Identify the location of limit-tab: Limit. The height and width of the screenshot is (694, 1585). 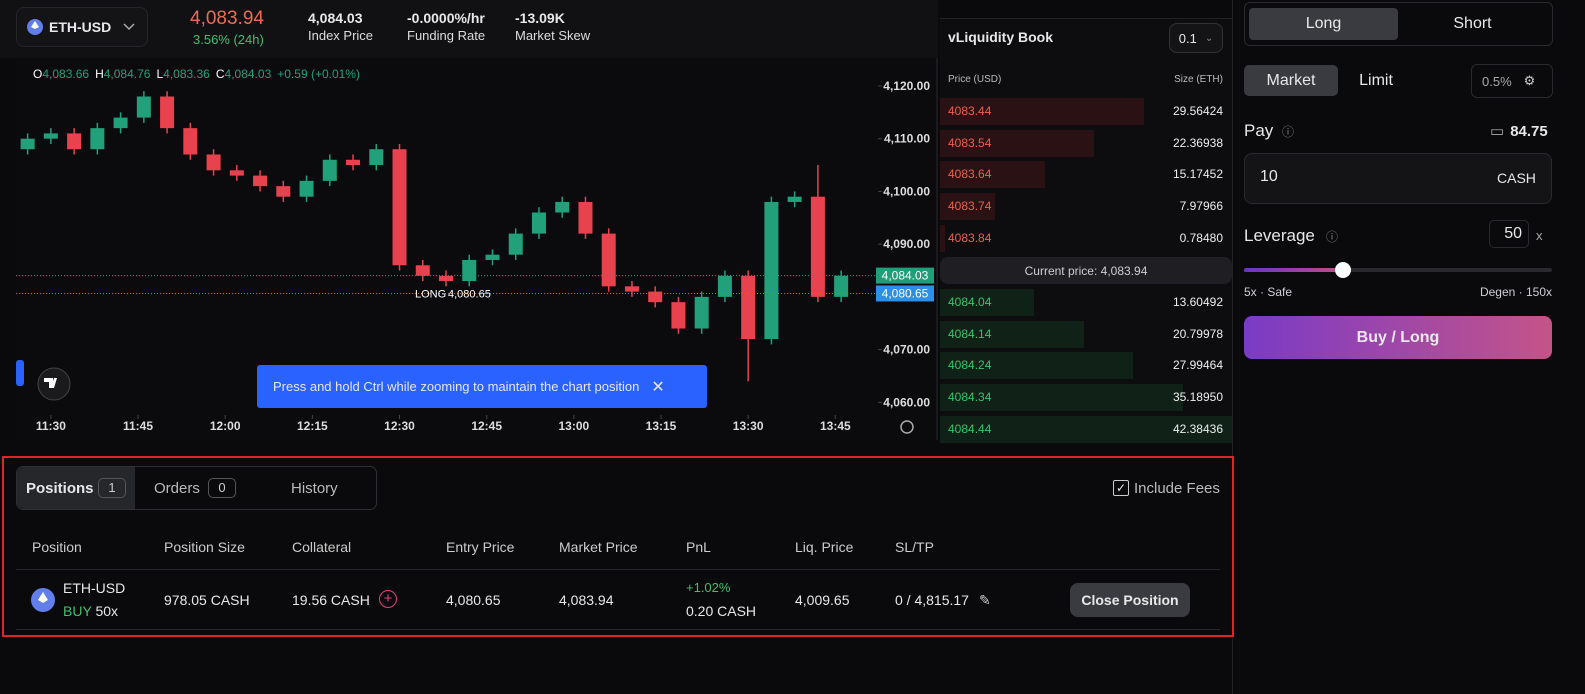
(1376, 80).